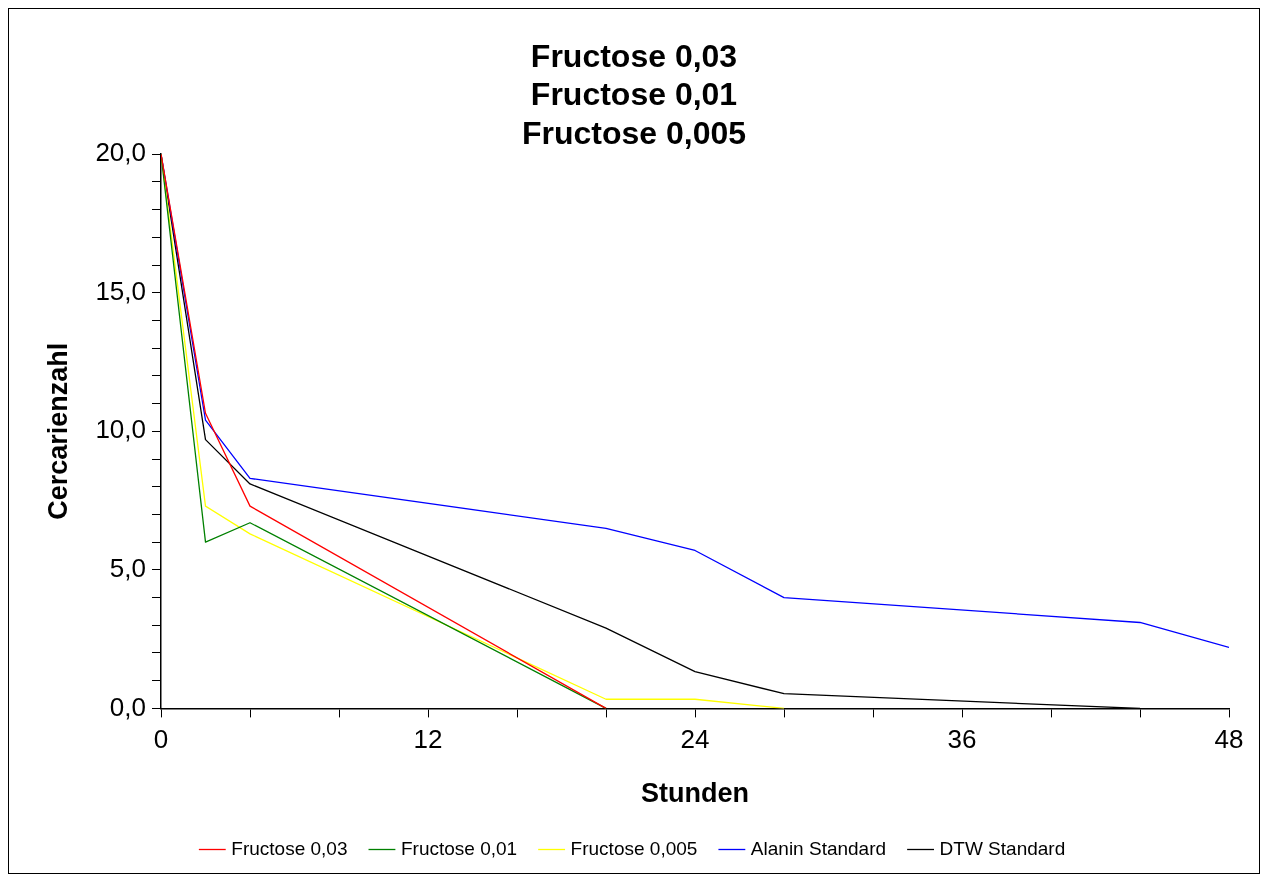 The image size is (1271, 882). Describe the element at coordinates (634, 94) in the screenshot. I see `chart-title: Fructose 0,03 Fructose 0,01 Fructose 0,005` at that location.